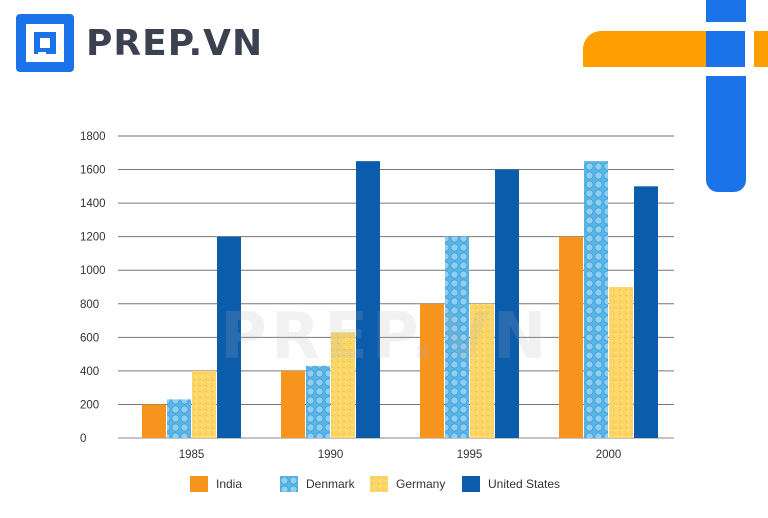  What do you see at coordinates (229, 337) in the screenshot?
I see `bar-united-states-1985` at bounding box center [229, 337].